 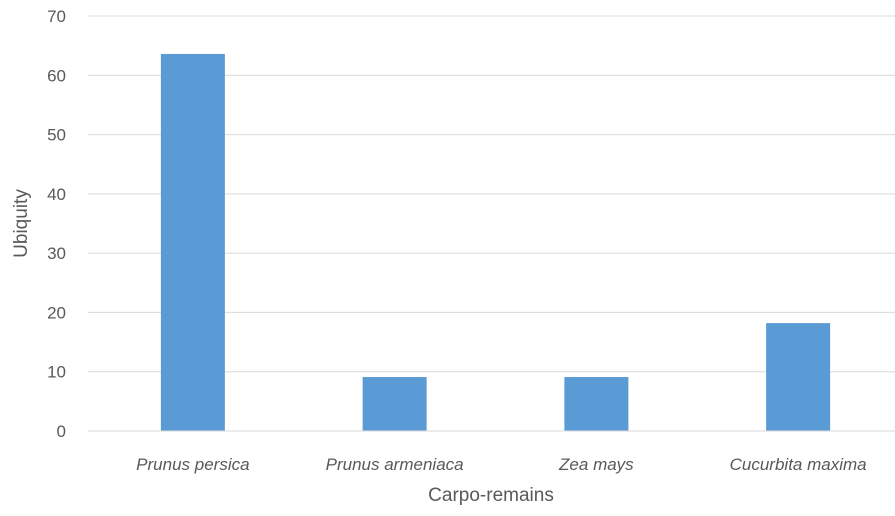 What do you see at coordinates (56, 253) in the screenshot?
I see `y-tick-label: 30` at bounding box center [56, 253].